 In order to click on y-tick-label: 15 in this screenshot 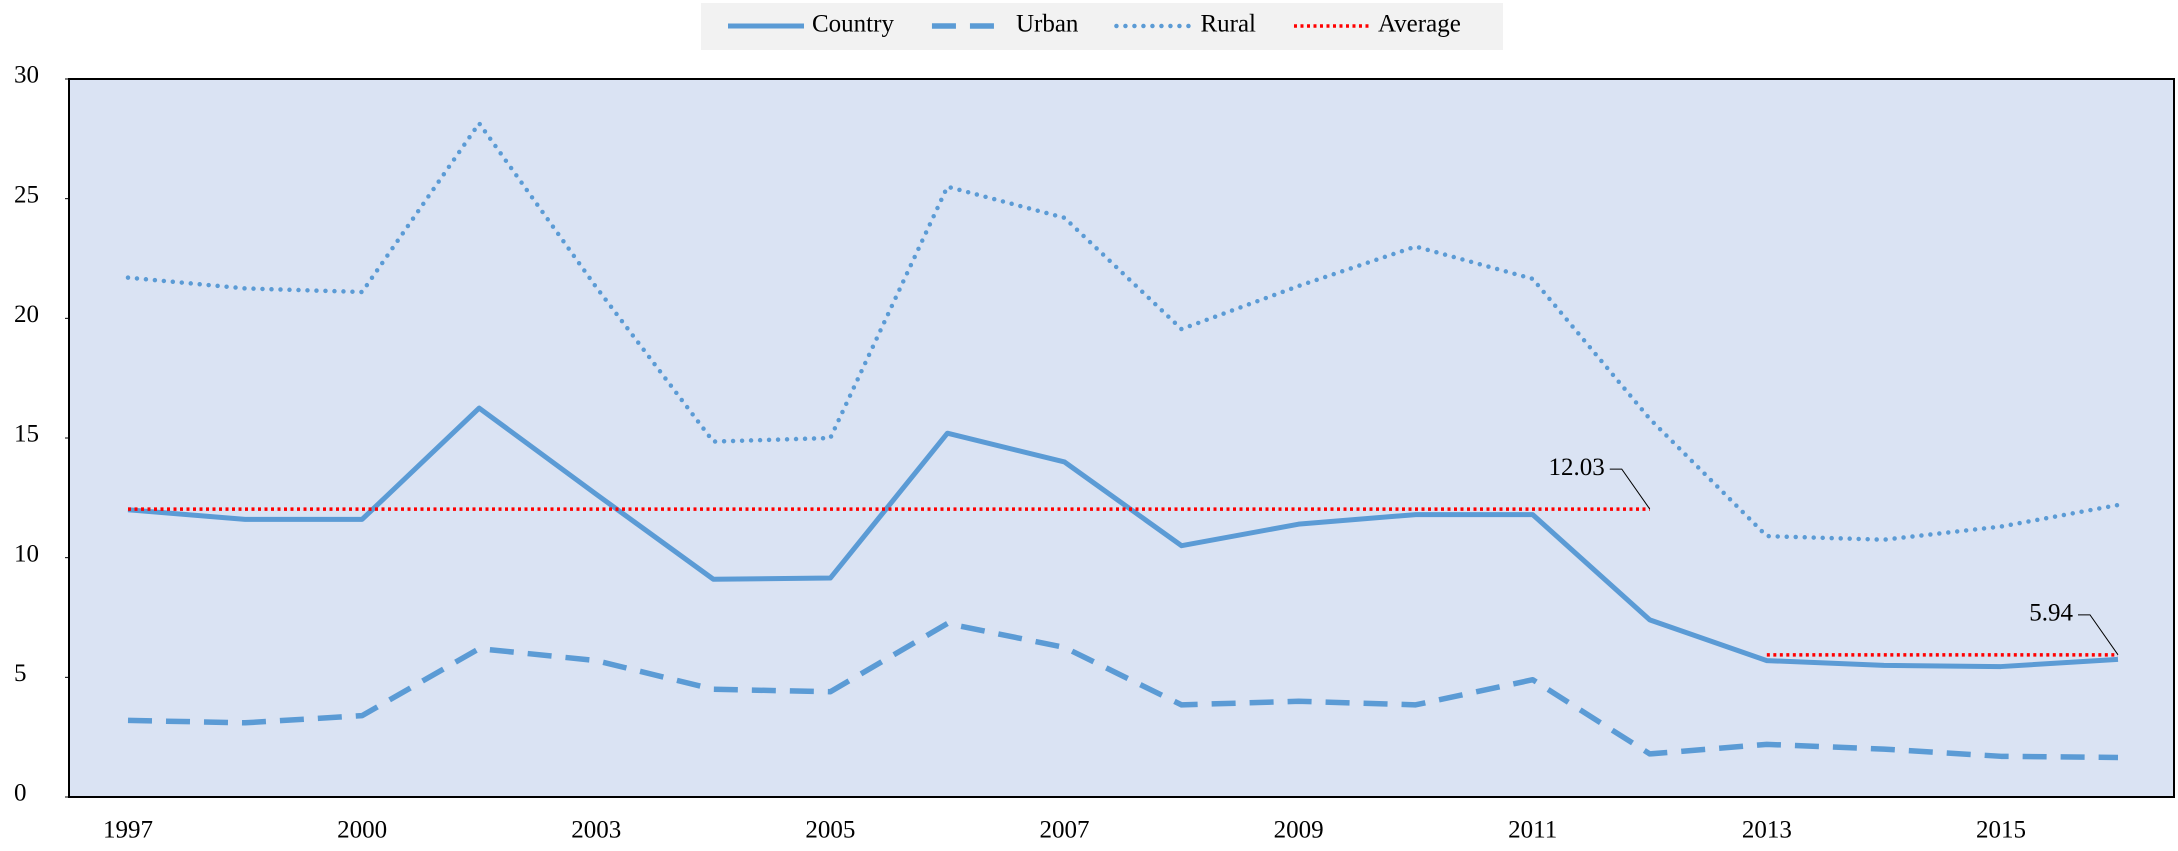, I will do `click(26, 434)`.